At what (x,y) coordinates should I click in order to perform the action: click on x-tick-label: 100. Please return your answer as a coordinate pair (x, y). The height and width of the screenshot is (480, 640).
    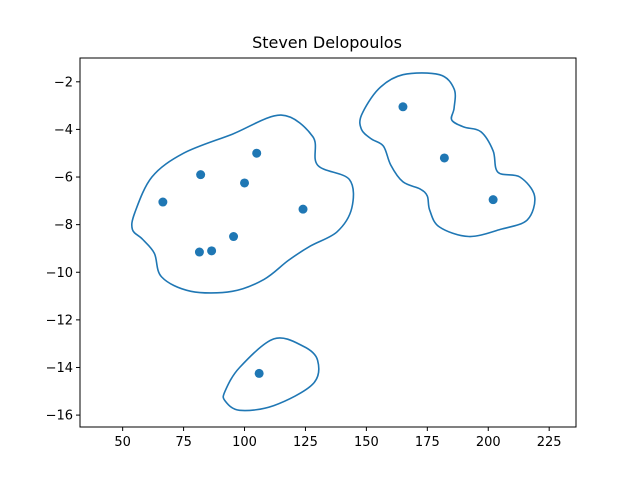
    Looking at the image, I should click on (244, 442).